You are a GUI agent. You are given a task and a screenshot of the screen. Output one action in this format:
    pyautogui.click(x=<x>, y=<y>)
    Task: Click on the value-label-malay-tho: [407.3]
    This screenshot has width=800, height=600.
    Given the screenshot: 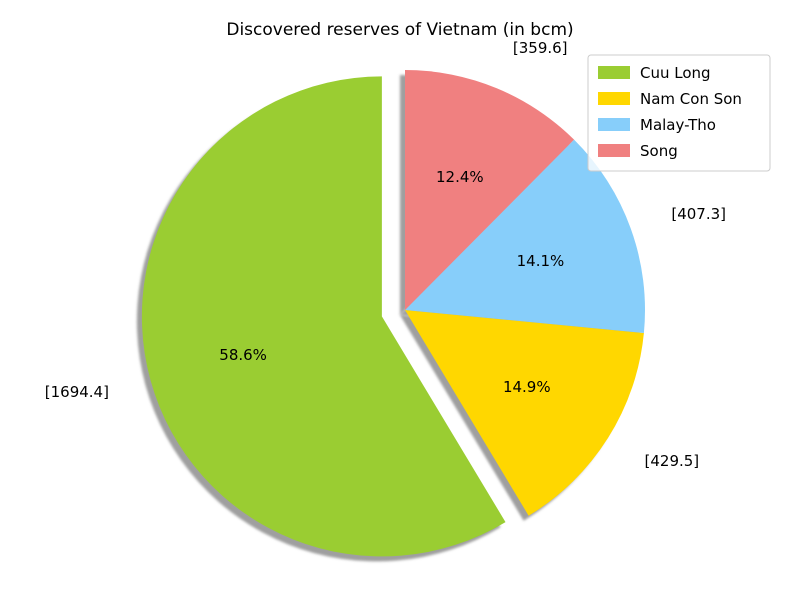 What is the action you would take?
    pyautogui.click(x=698, y=214)
    